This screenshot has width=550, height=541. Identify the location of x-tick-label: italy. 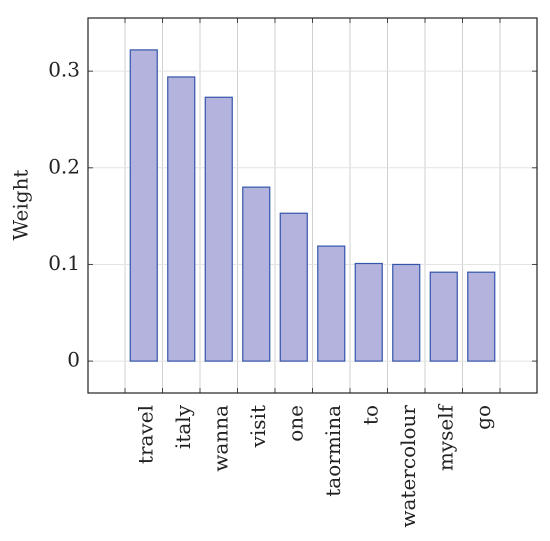
(183, 426).